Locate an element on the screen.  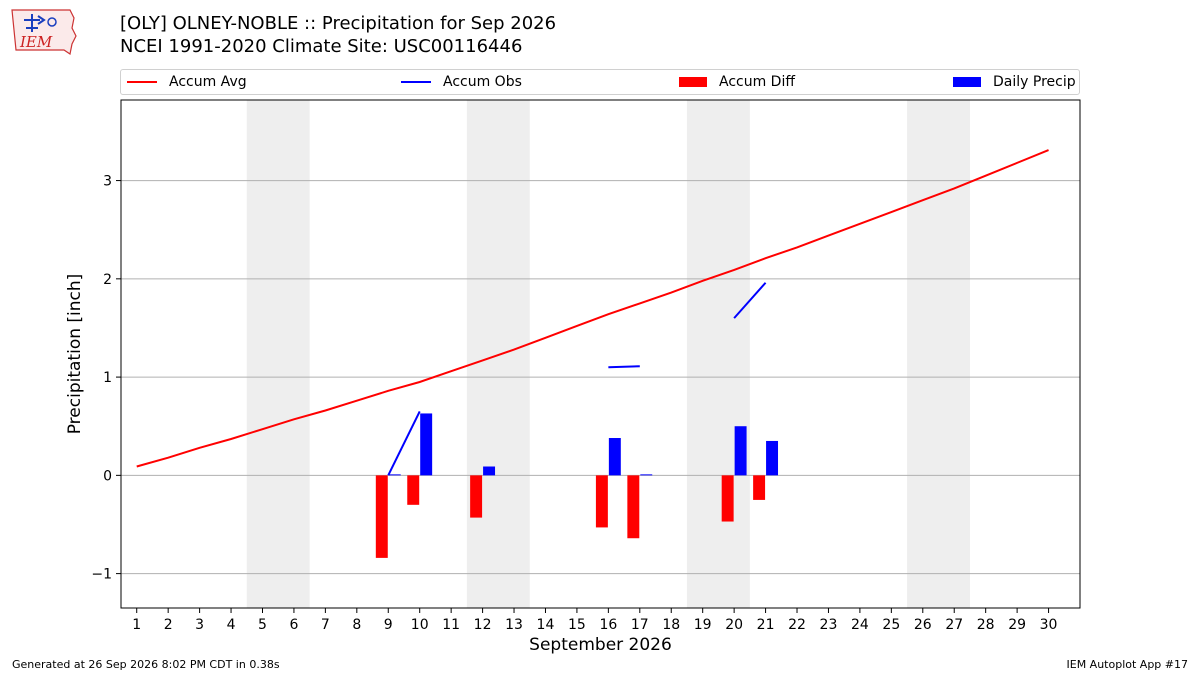
x-tick-label: 17 is located at coordinates (640, 625).